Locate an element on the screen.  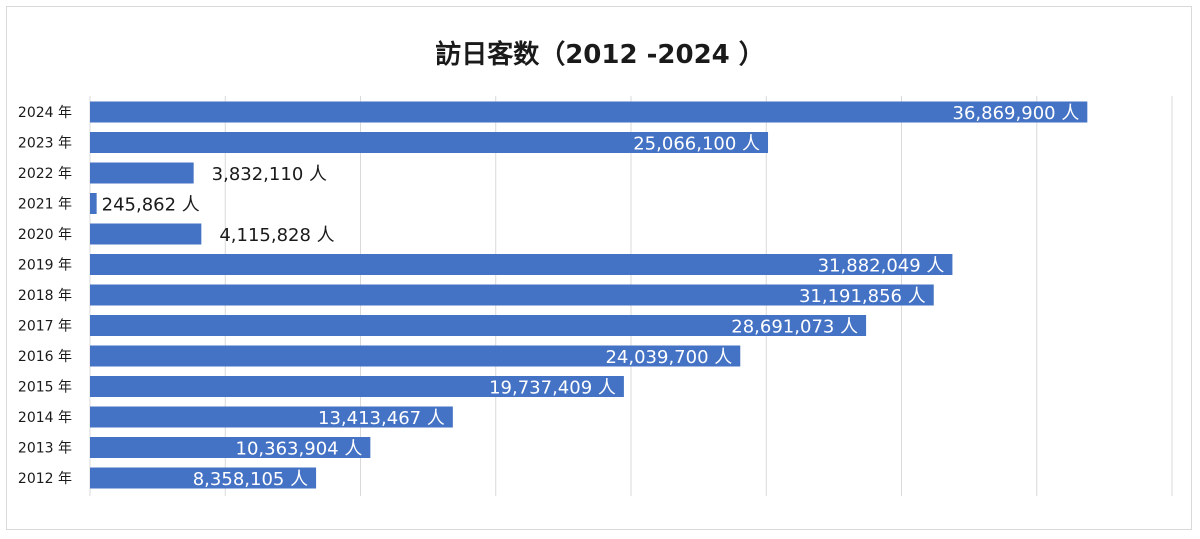
data-label: 36,869,900 人 is located at coordinates (1016, 113).